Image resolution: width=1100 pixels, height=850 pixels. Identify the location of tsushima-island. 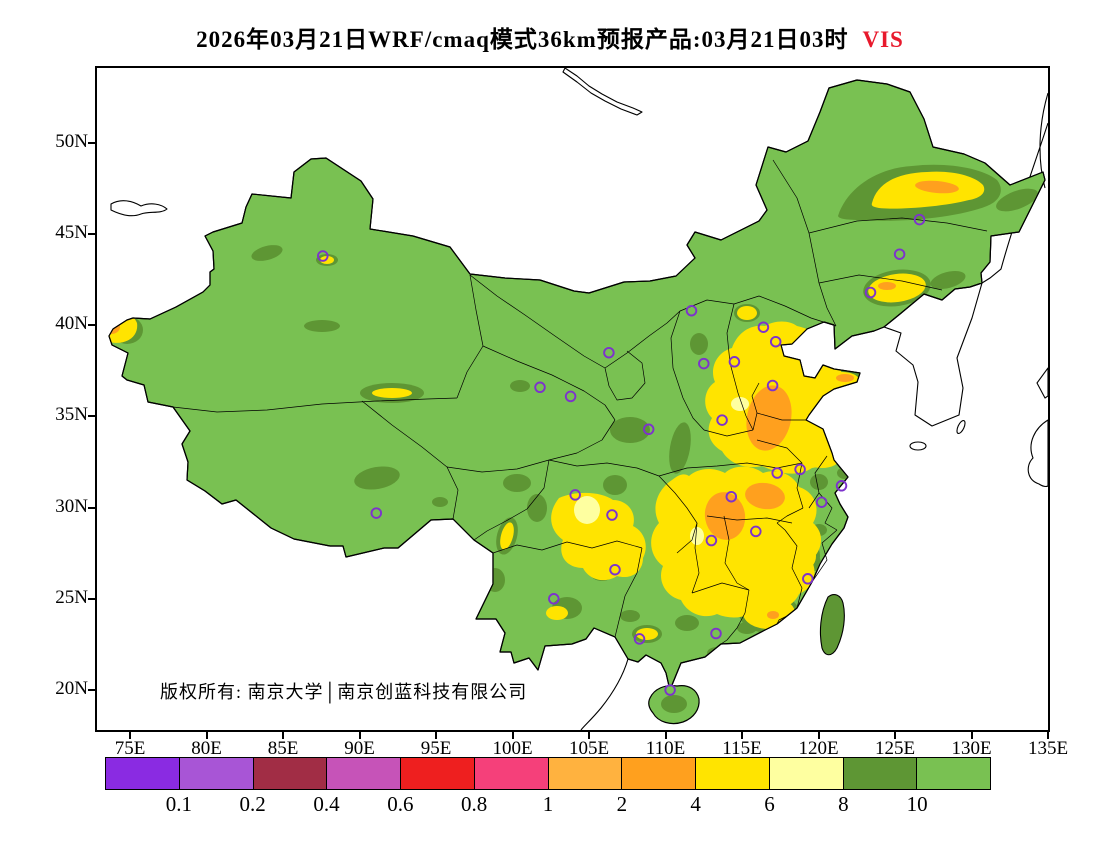
(961, 427).